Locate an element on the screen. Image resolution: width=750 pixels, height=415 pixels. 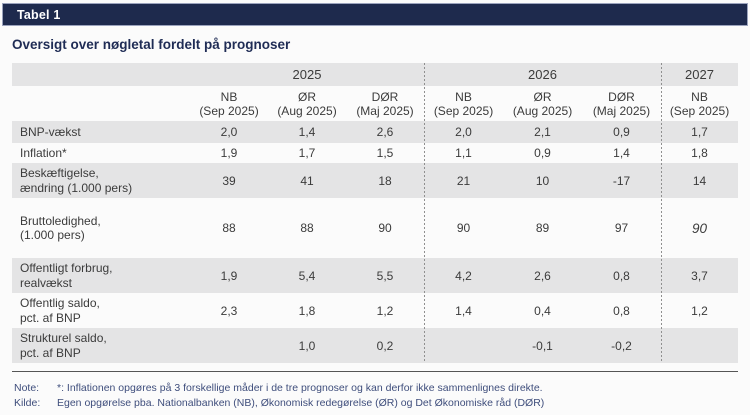
table-cell: 39 is located at coordinates (229, 180).